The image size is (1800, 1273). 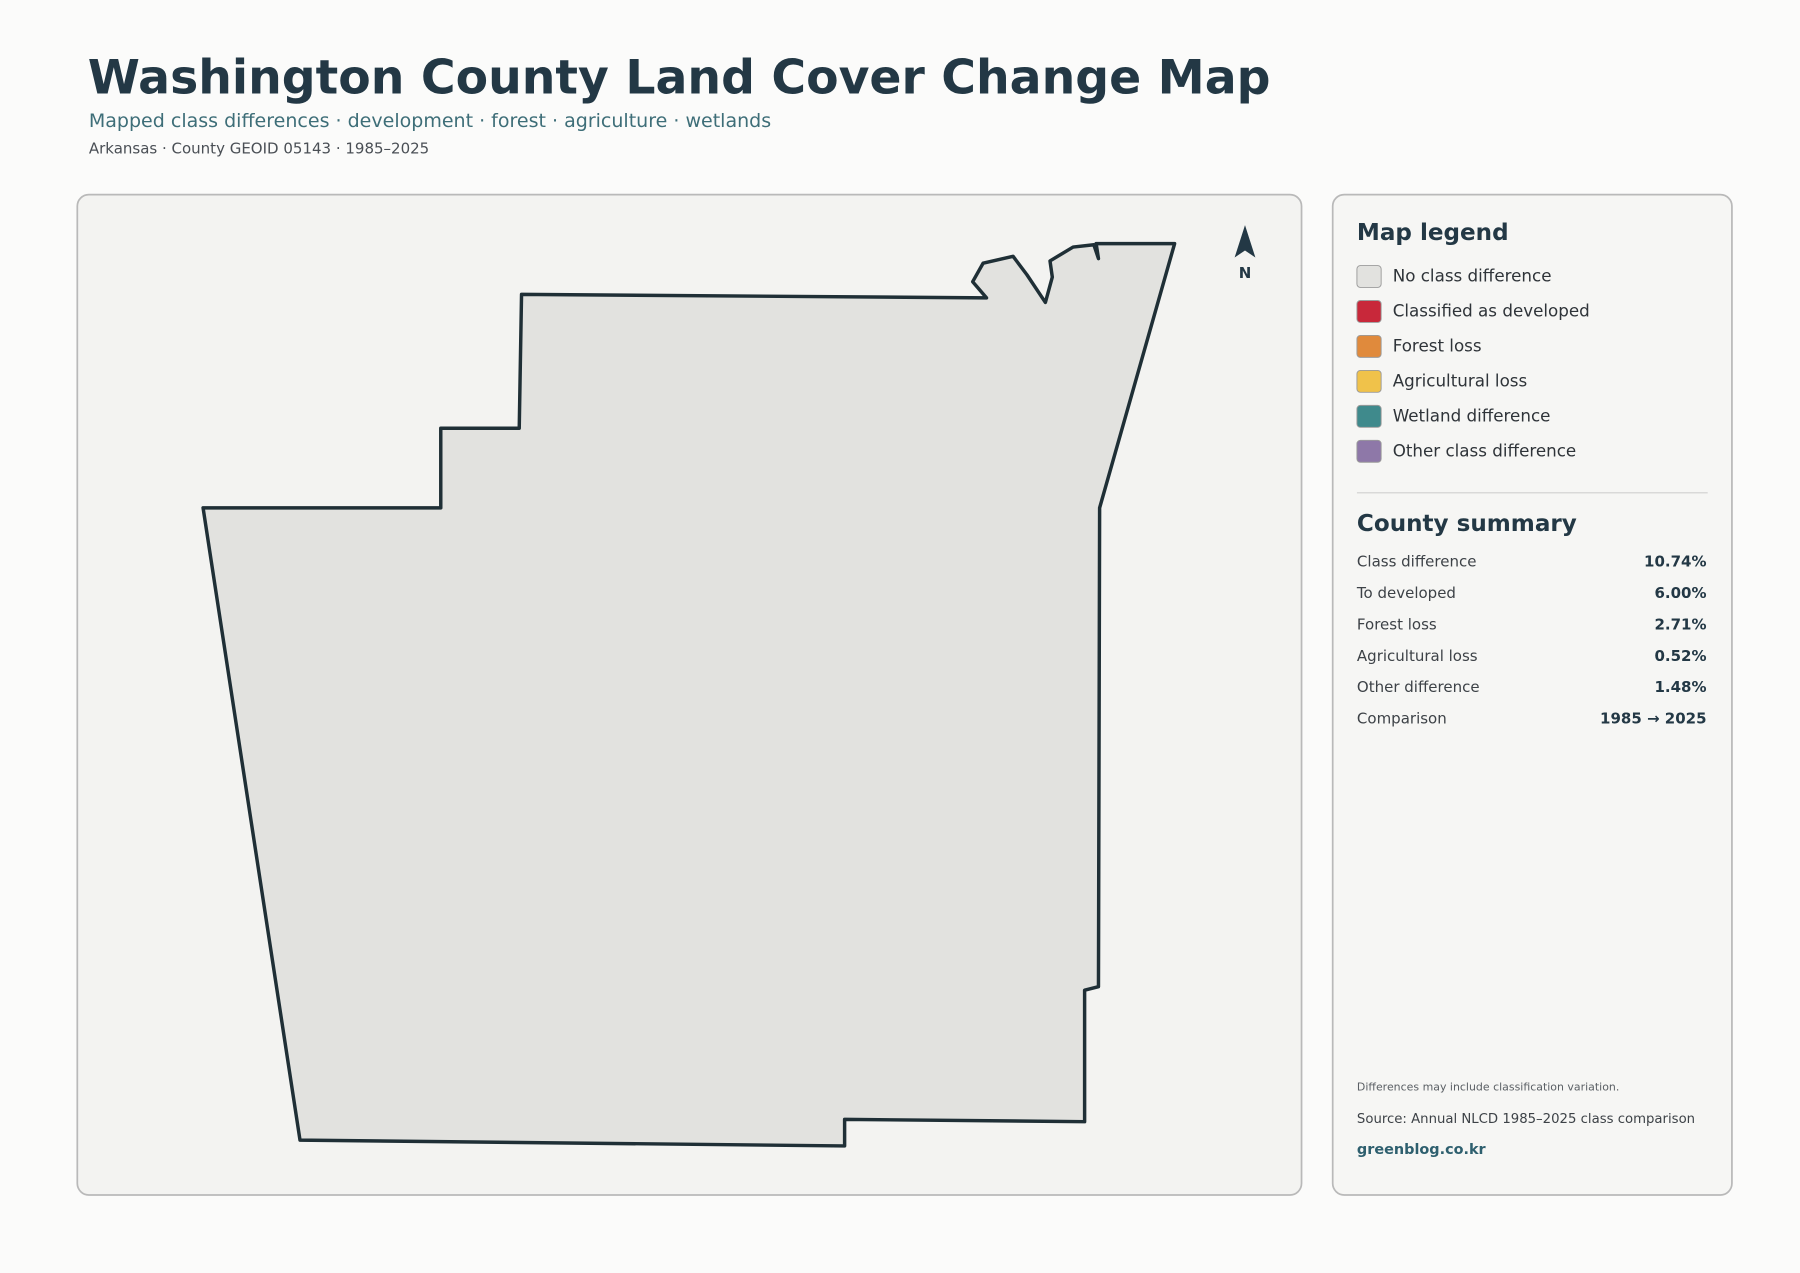 What do you see at coordinates (1472, 276) in the screenshot?
I see `legend-label: No class difference` at bounding box center [1472, 276].